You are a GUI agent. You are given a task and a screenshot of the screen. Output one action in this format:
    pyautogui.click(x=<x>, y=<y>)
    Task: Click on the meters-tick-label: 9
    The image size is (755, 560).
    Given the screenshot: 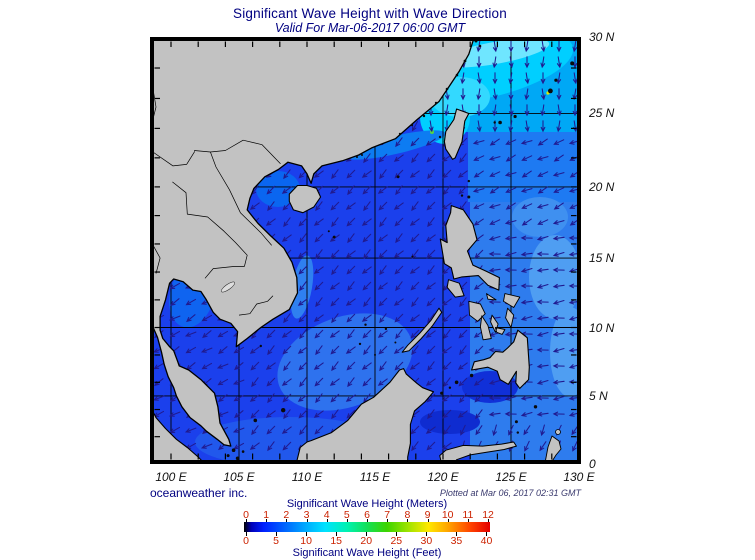 What is the action you would take?
    pyautogui.click(x=427, y=515)
    